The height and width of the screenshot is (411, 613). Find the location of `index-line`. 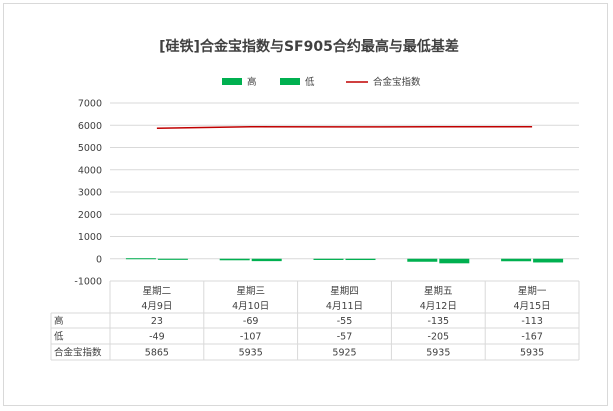

index-line is located at coordinates (344, 127).